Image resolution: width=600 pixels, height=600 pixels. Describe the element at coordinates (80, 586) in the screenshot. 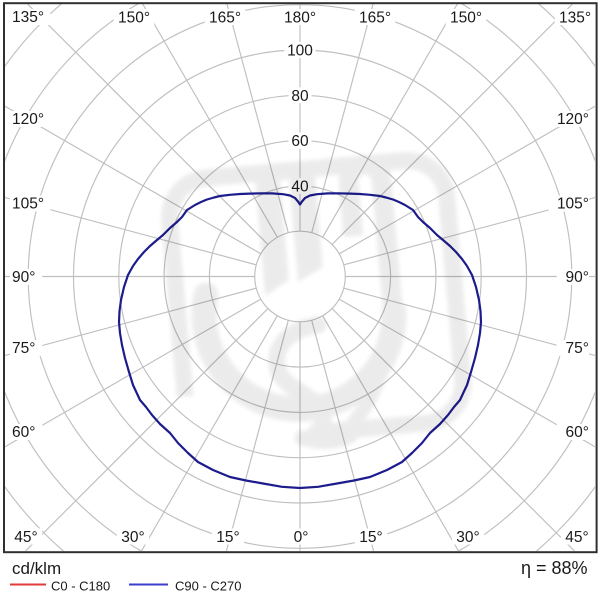

I see `svg-text: C0 - C180` at that location.